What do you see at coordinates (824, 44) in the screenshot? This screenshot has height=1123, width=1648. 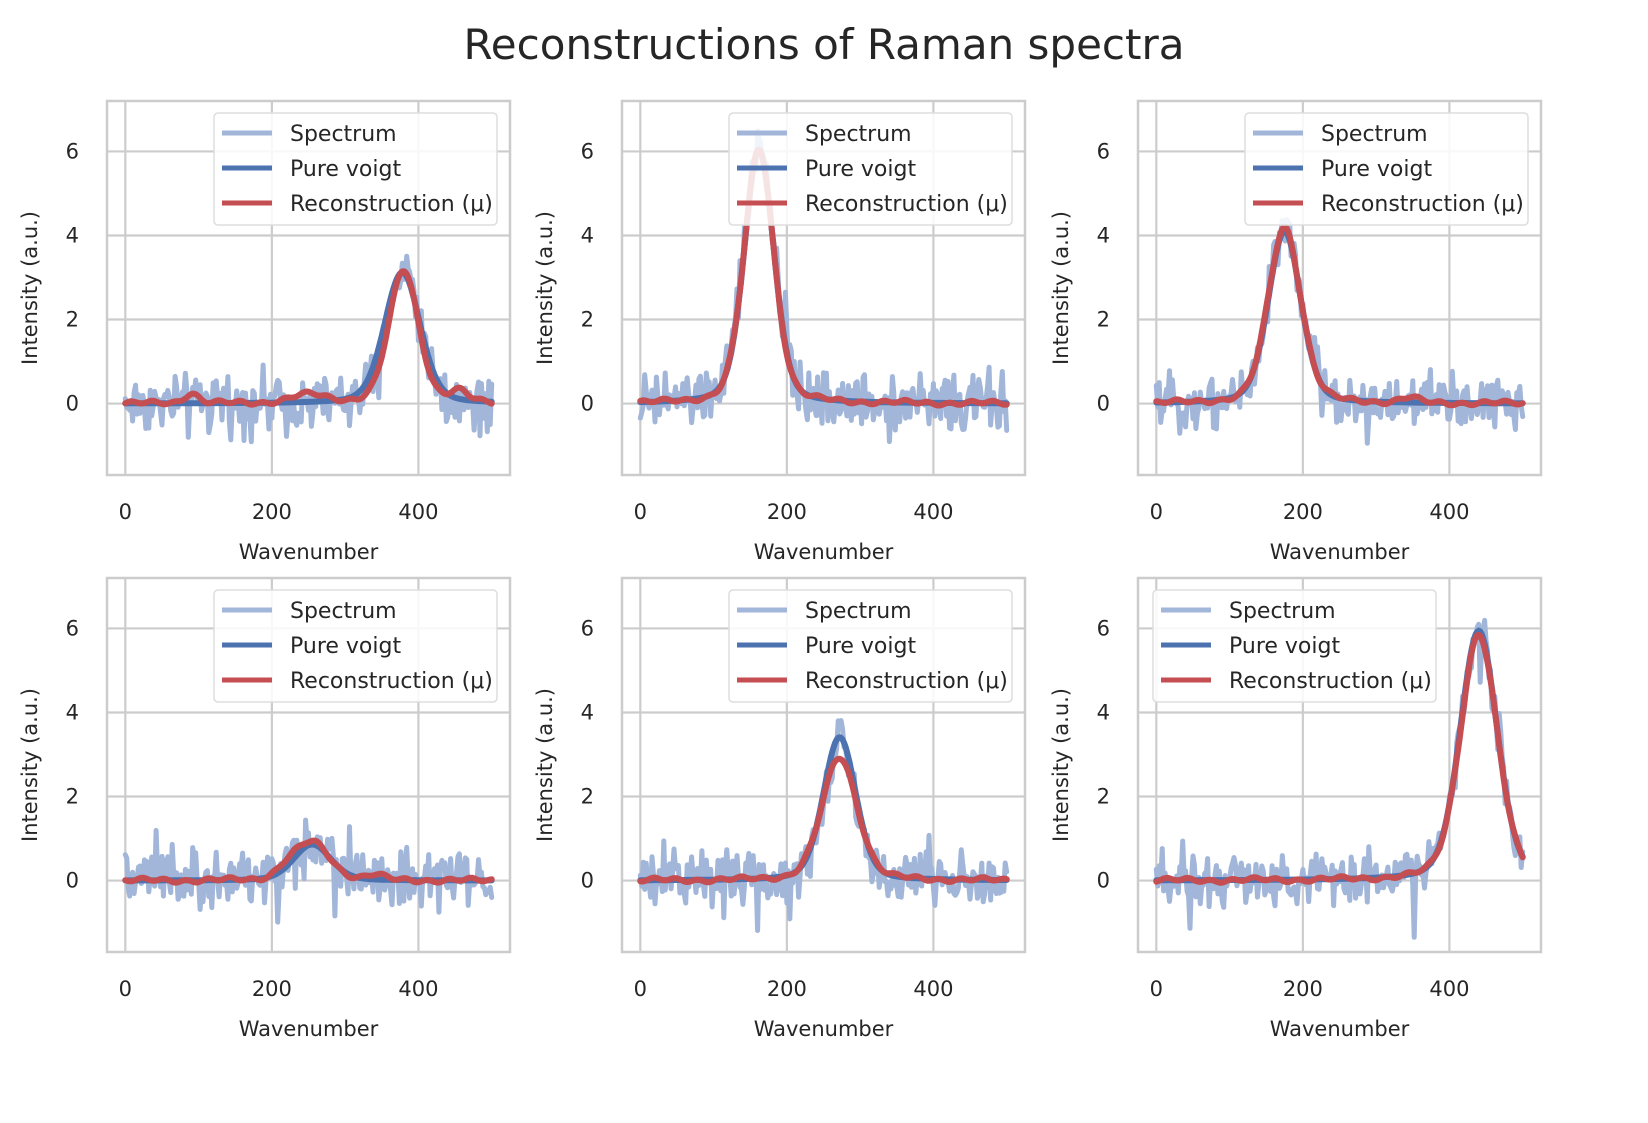 I see `figure-title: Reconstructions of Raman spectra` at bounding box center [824, 44].